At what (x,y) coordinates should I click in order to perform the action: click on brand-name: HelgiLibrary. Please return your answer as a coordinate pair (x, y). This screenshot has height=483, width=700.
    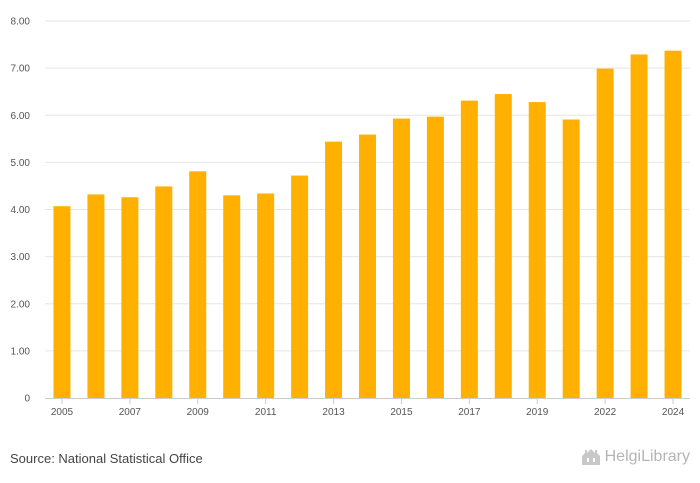
    Looking at the image, I should click on (647, 456).